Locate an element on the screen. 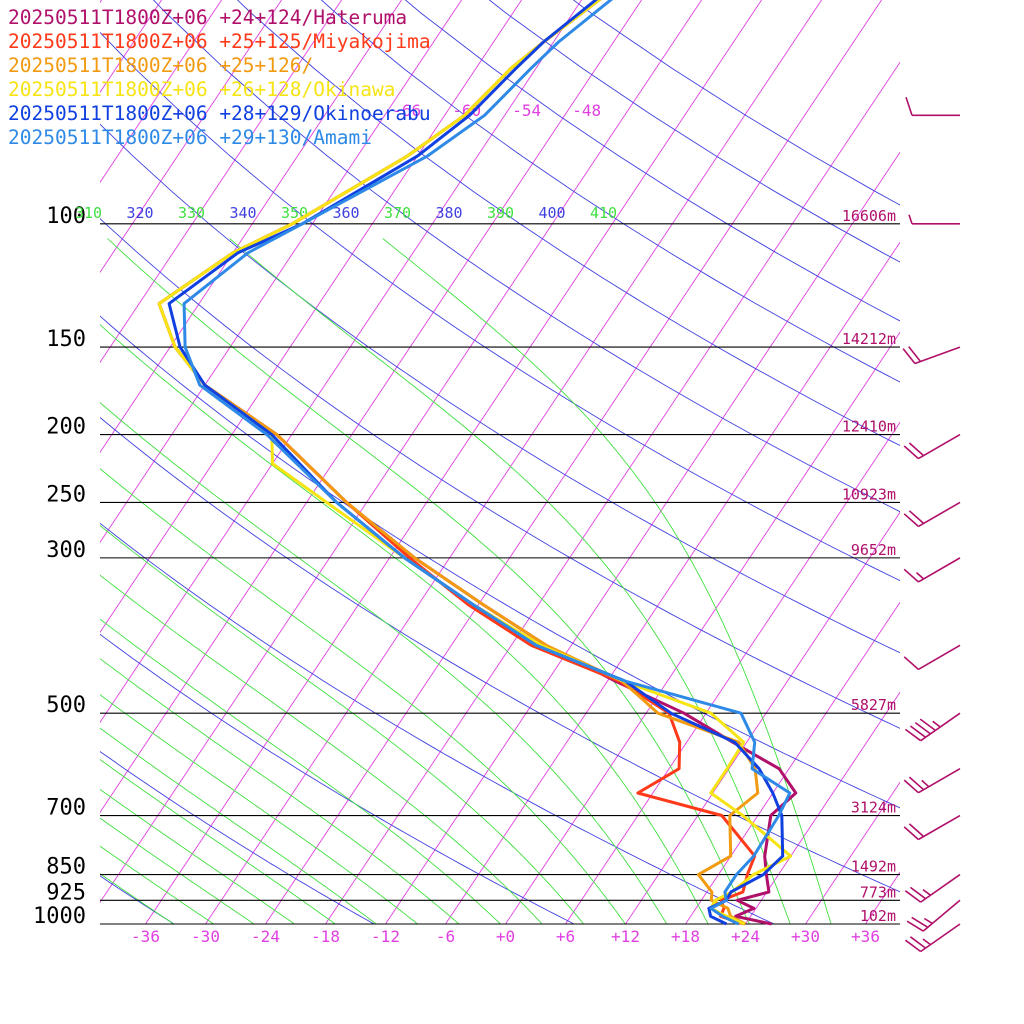 The image size is (1024, 1024). legend-entry-hateruma: 20250511T1800Z+06 +24+124/Hateruma is located at coordinates (208, 17).